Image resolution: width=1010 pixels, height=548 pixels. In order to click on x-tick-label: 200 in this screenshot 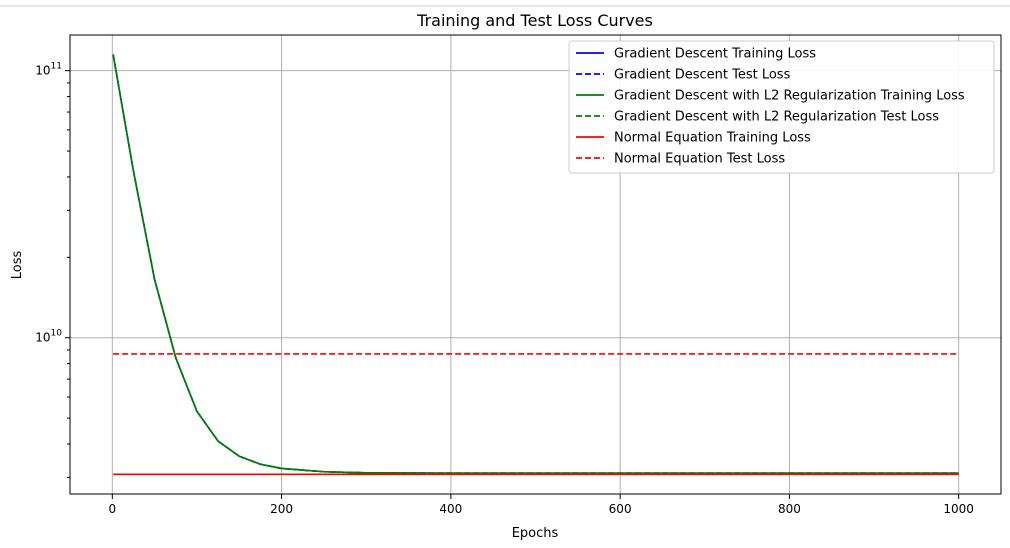, I will do `click(281, 509)`.